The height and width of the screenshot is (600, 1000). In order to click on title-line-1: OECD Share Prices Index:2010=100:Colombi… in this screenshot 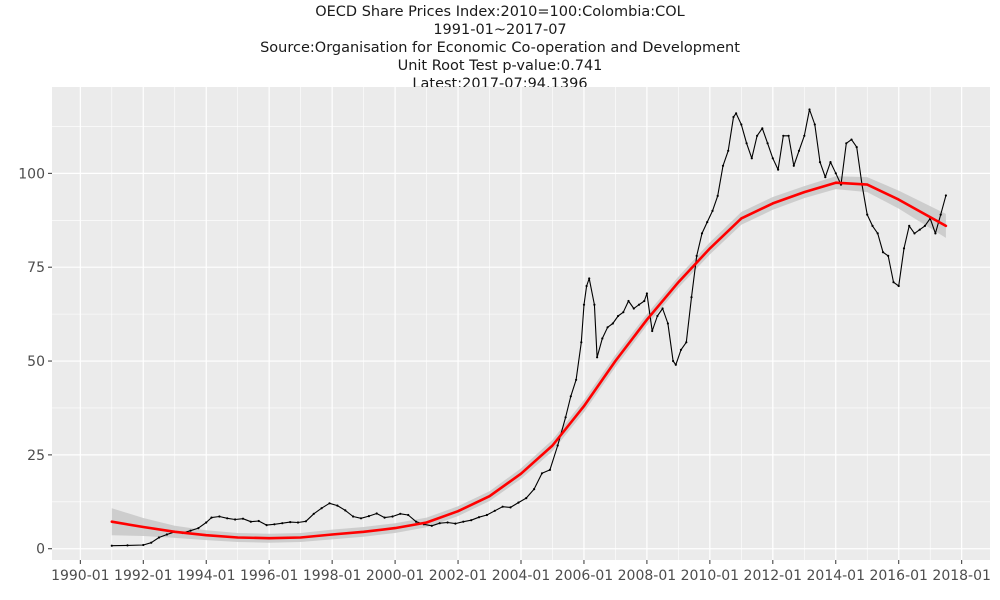, I will do `click(500, 12)`.